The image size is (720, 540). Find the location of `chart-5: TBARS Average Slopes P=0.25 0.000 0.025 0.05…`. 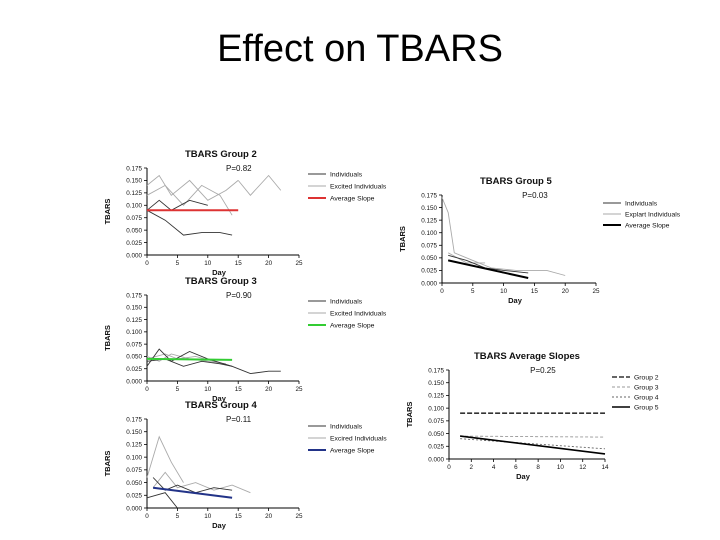

chart-5: TBARS Average Slopes P=0.25 0.000 0.025 0.05… is located at coordinates (532, 416).